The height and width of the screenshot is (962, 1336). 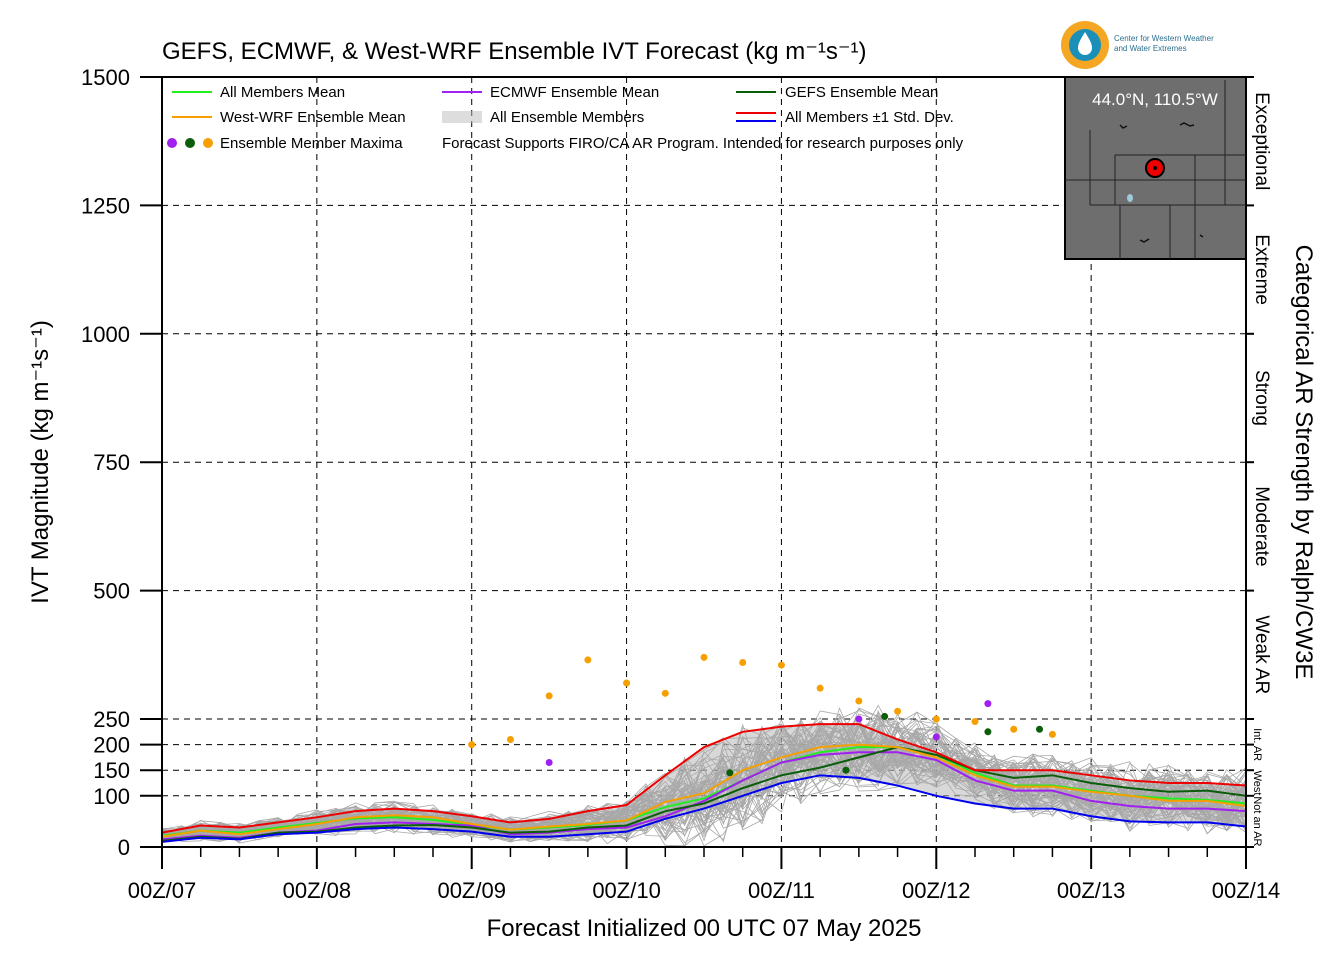 I want to click on series-west-wrf-ensemble-mean, so click(x=704, y=790).